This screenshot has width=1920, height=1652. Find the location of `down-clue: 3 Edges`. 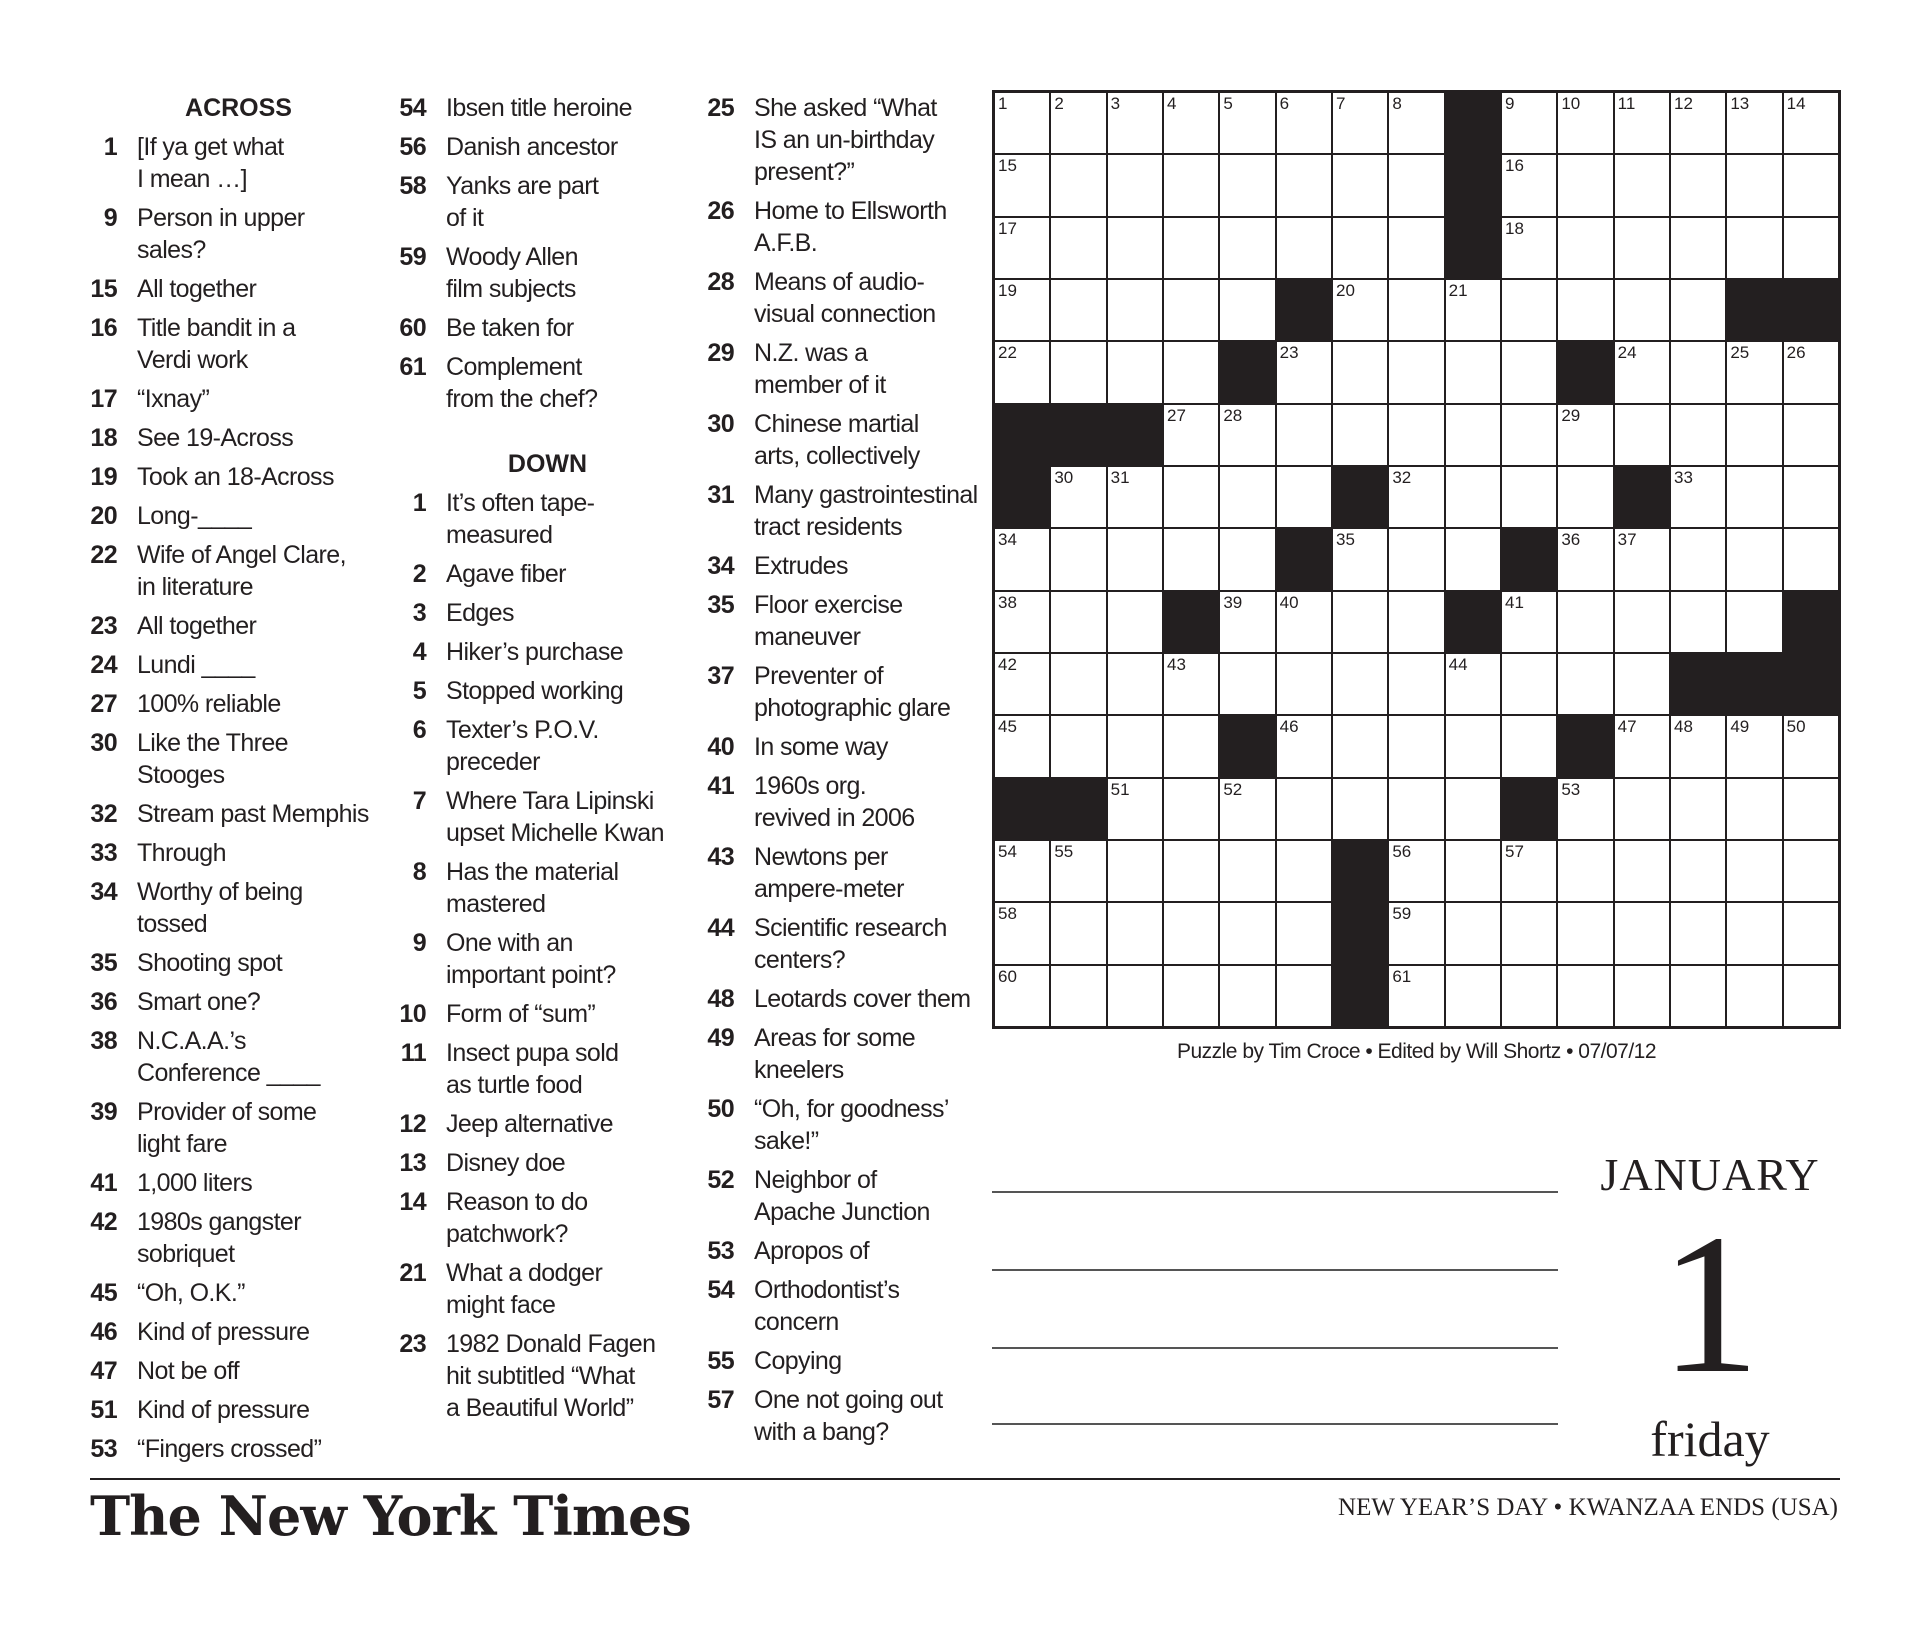

down-clue: 3 Edges is located at coordinates (539, 613).